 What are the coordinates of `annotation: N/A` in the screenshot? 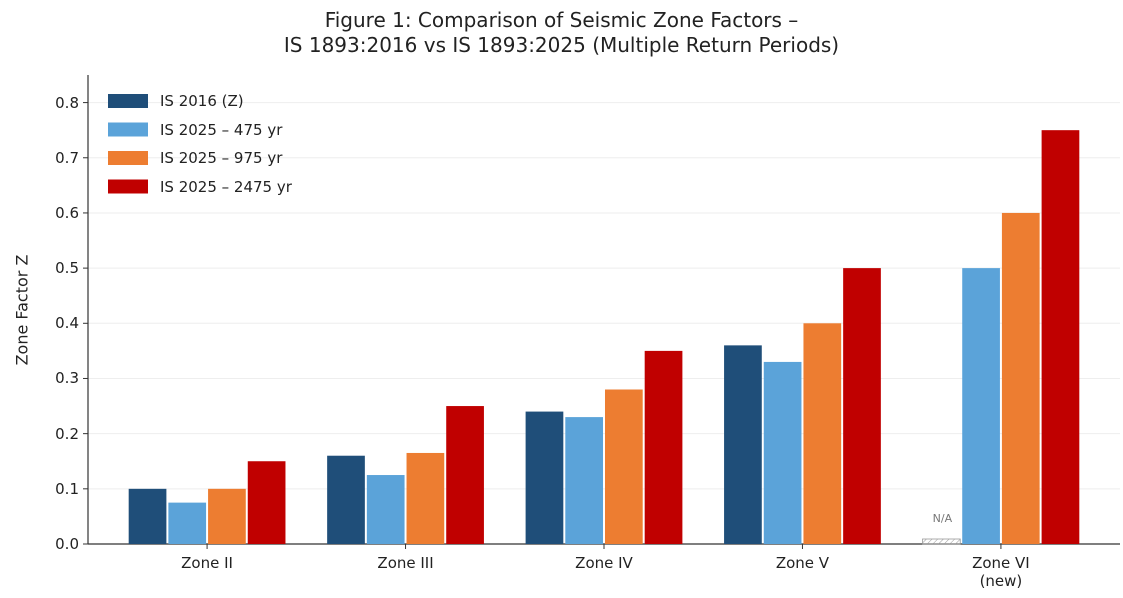 It's located at (942, 518).